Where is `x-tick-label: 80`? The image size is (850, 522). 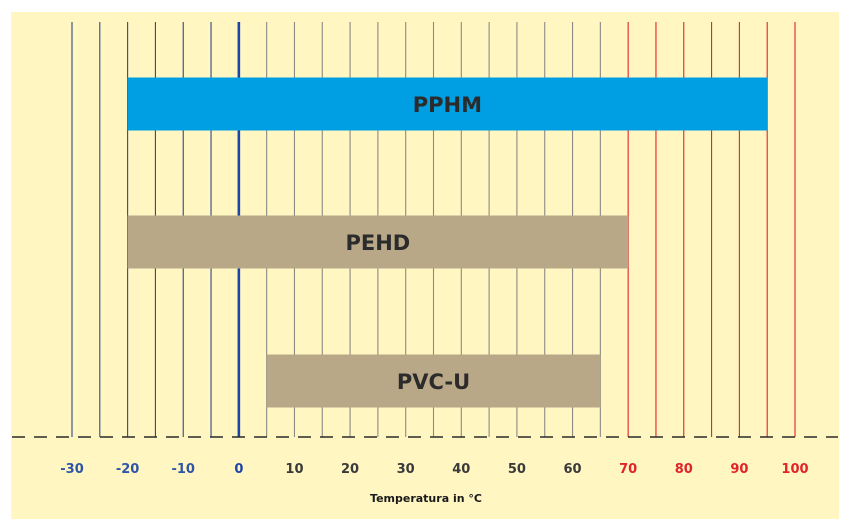 x-tick-label: 80 is located at coordinates (684, 469).